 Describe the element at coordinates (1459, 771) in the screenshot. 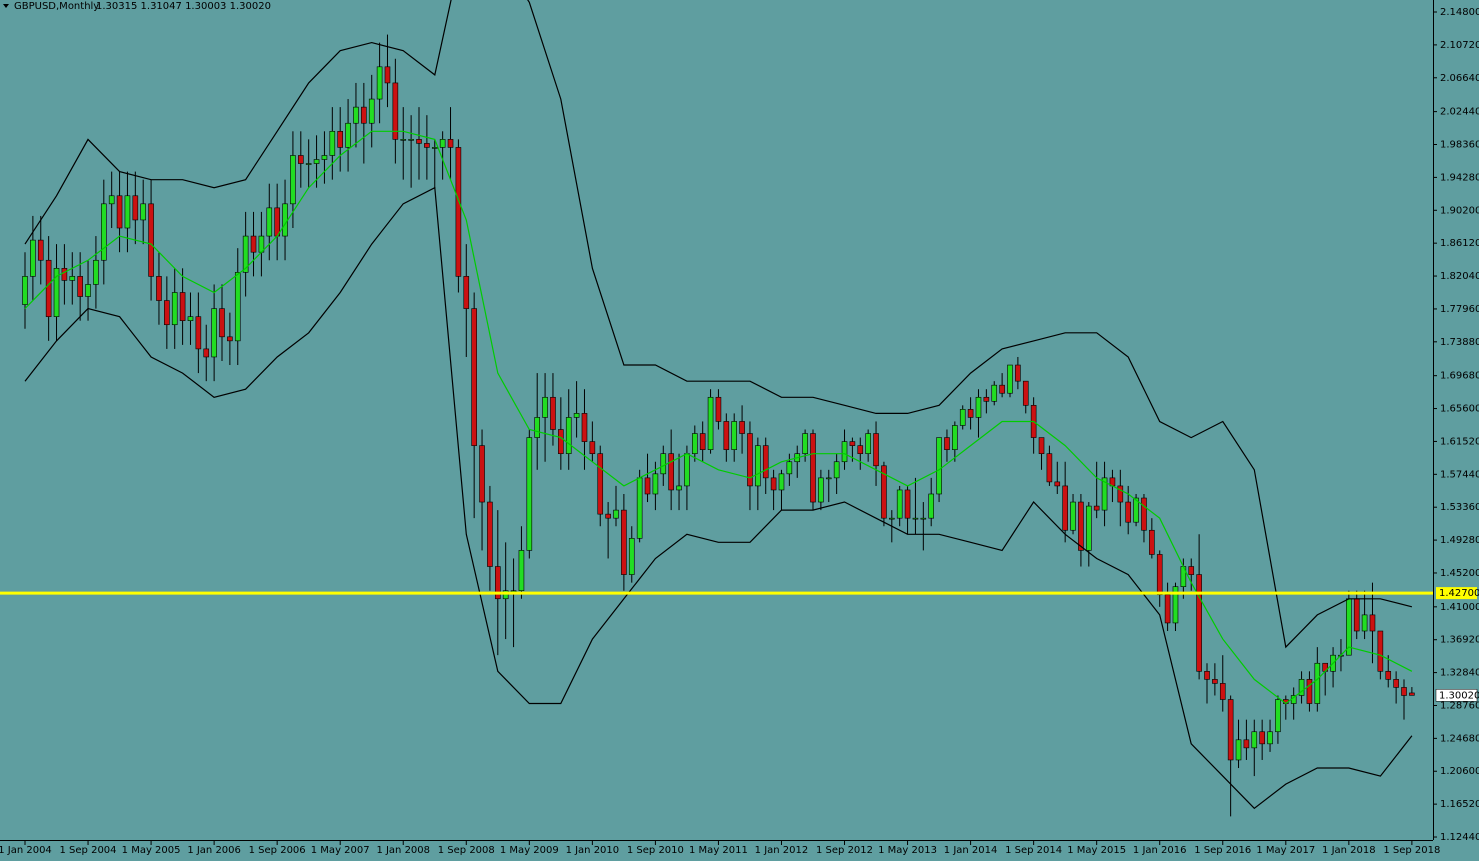

I see `y-tick-label: 1.20600` at that location.